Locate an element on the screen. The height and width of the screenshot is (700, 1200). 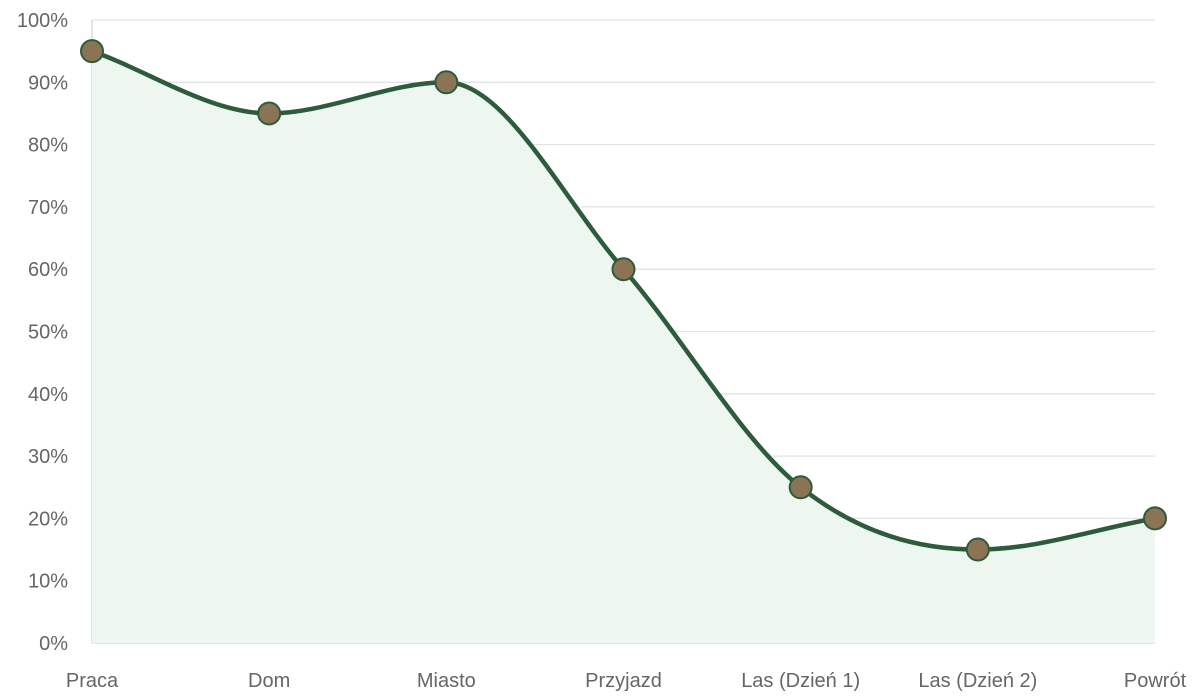
y-tick-label: 70% is located at coordinates (48, 208).